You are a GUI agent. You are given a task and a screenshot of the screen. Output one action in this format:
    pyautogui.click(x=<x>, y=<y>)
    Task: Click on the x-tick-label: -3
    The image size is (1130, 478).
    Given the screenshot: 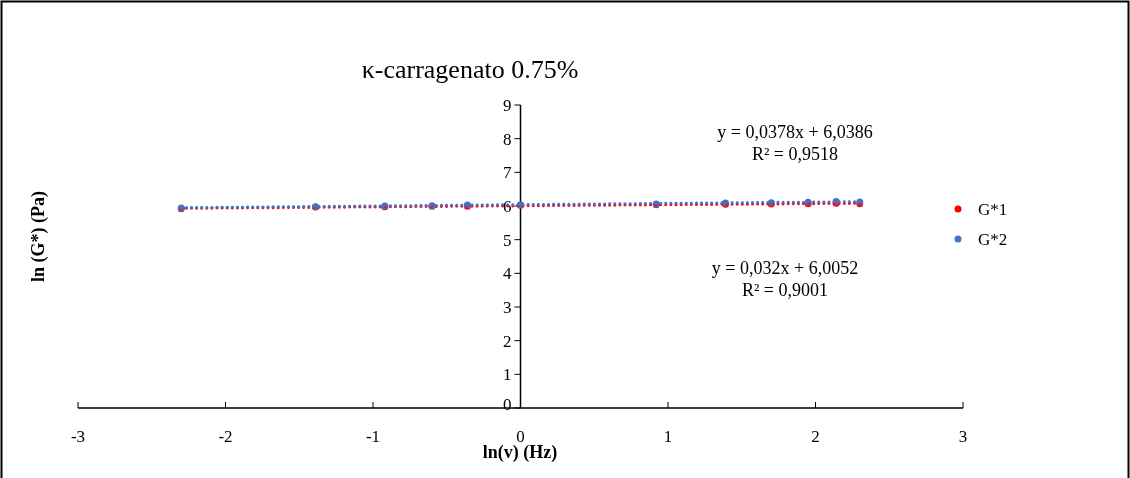 What is the action you would take?
    pyautogui.click(x=78, y=436)
    